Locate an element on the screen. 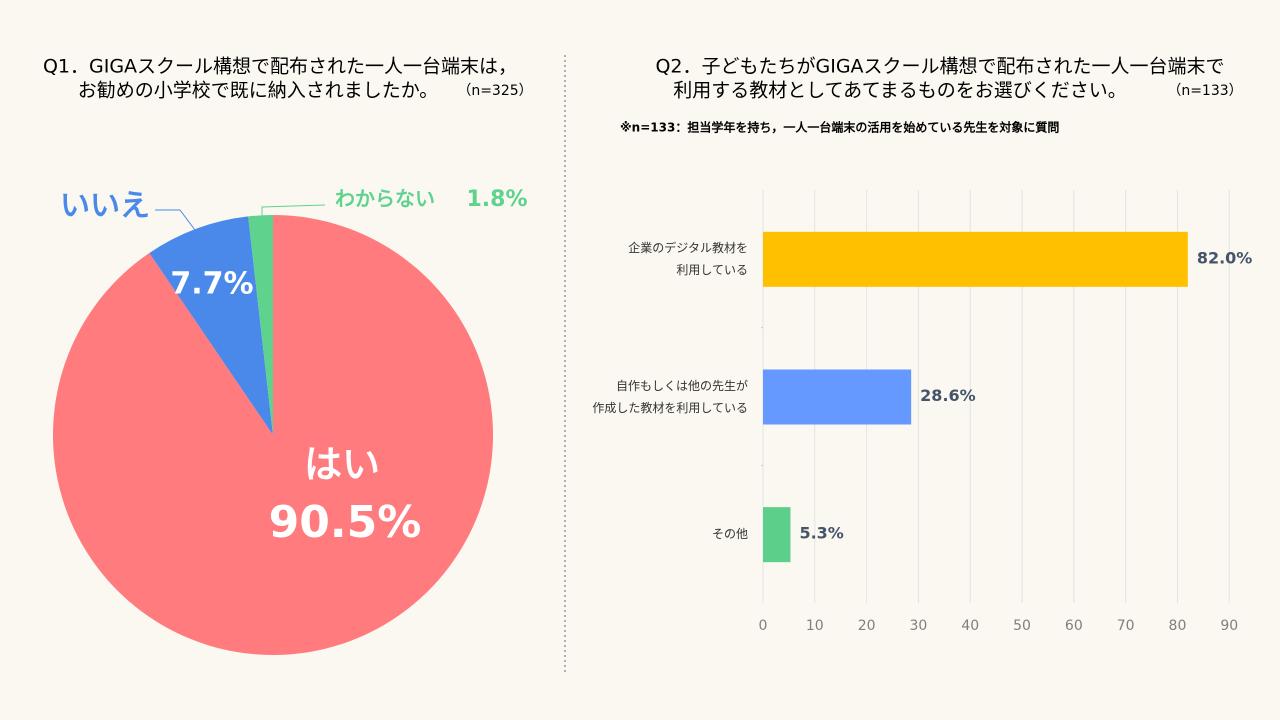  value-label: 28.6% is located at coordinates (948, 395).